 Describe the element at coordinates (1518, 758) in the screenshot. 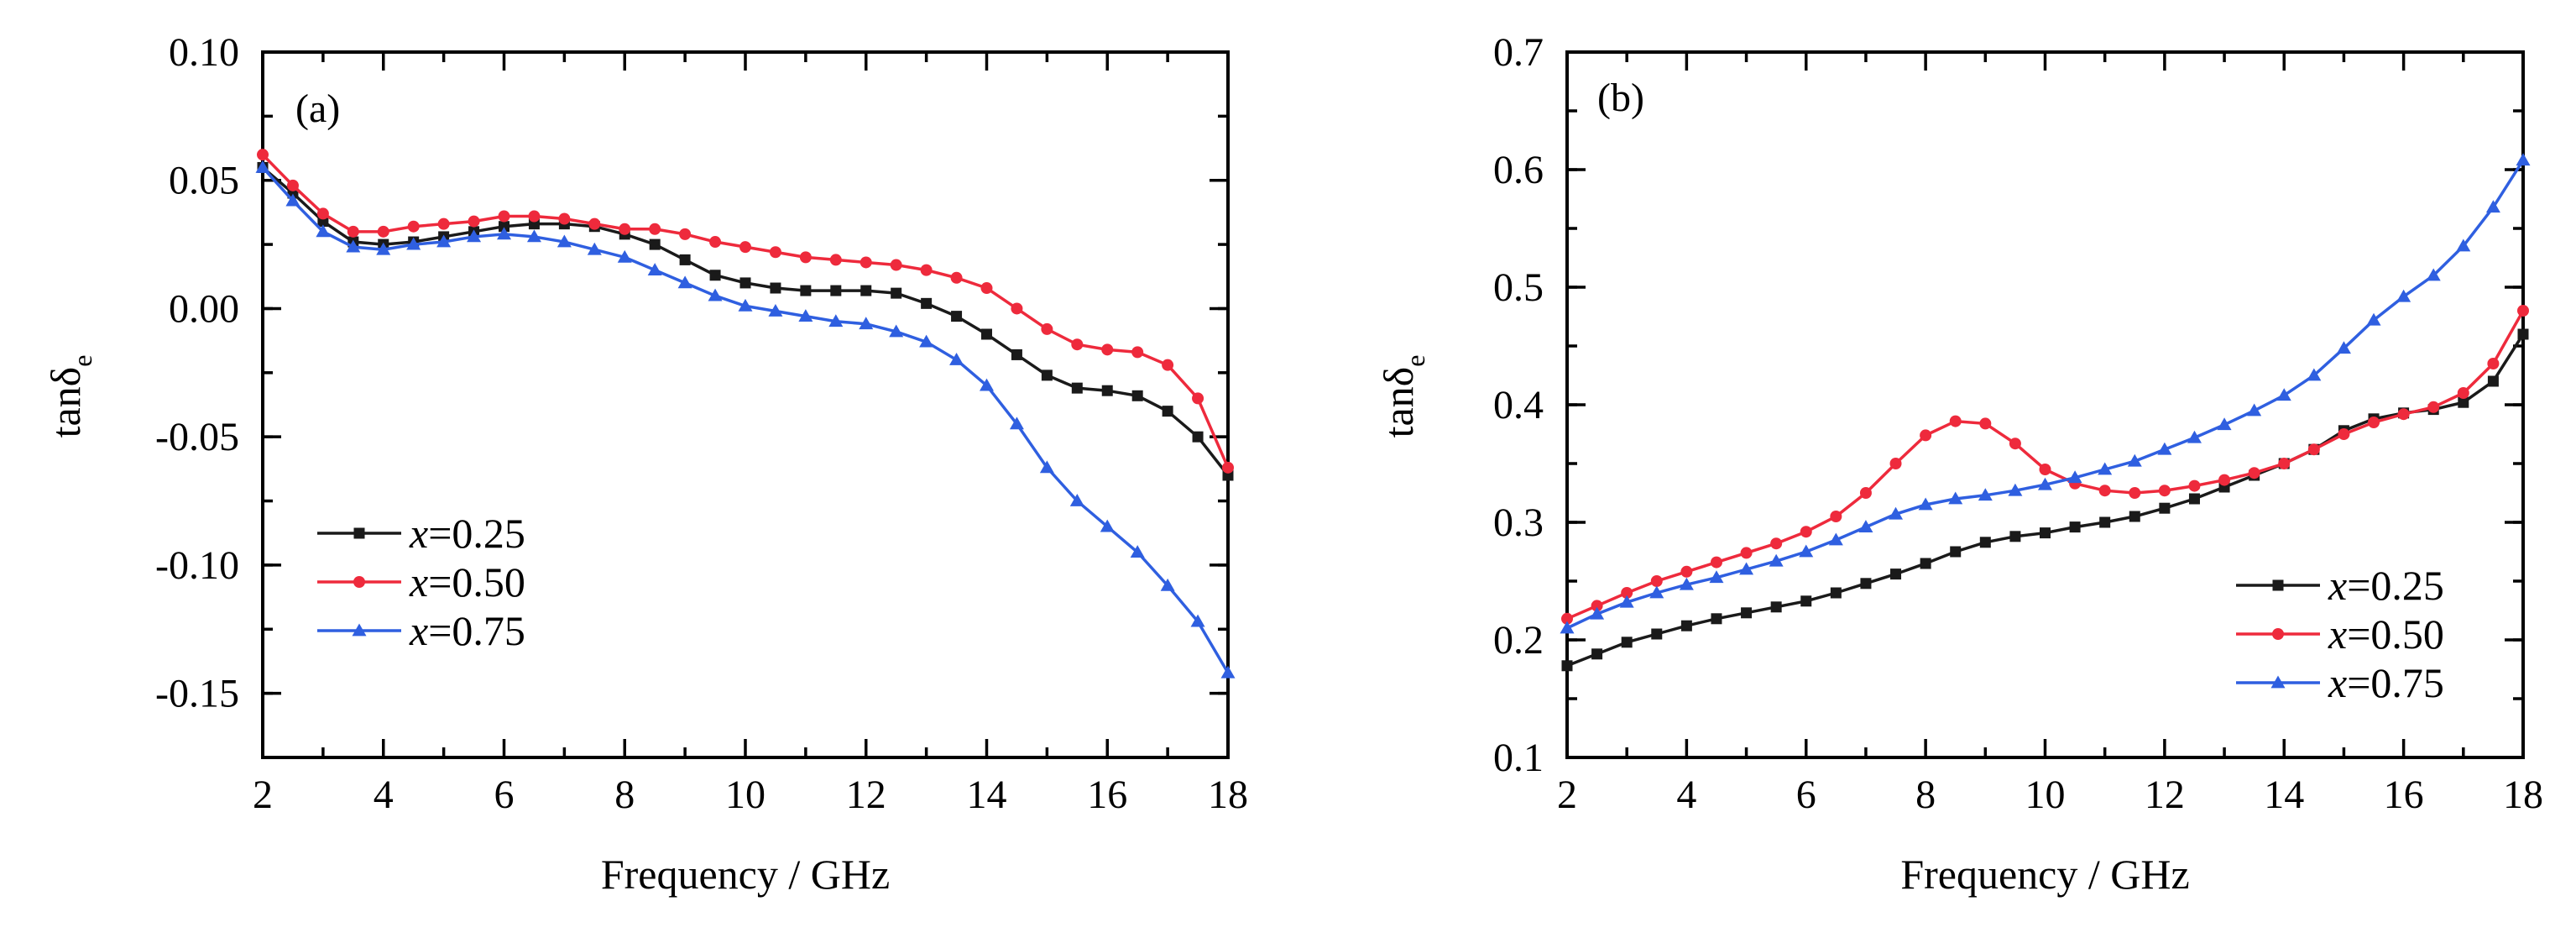

I see `y-tick-label: 0.1` at that location.